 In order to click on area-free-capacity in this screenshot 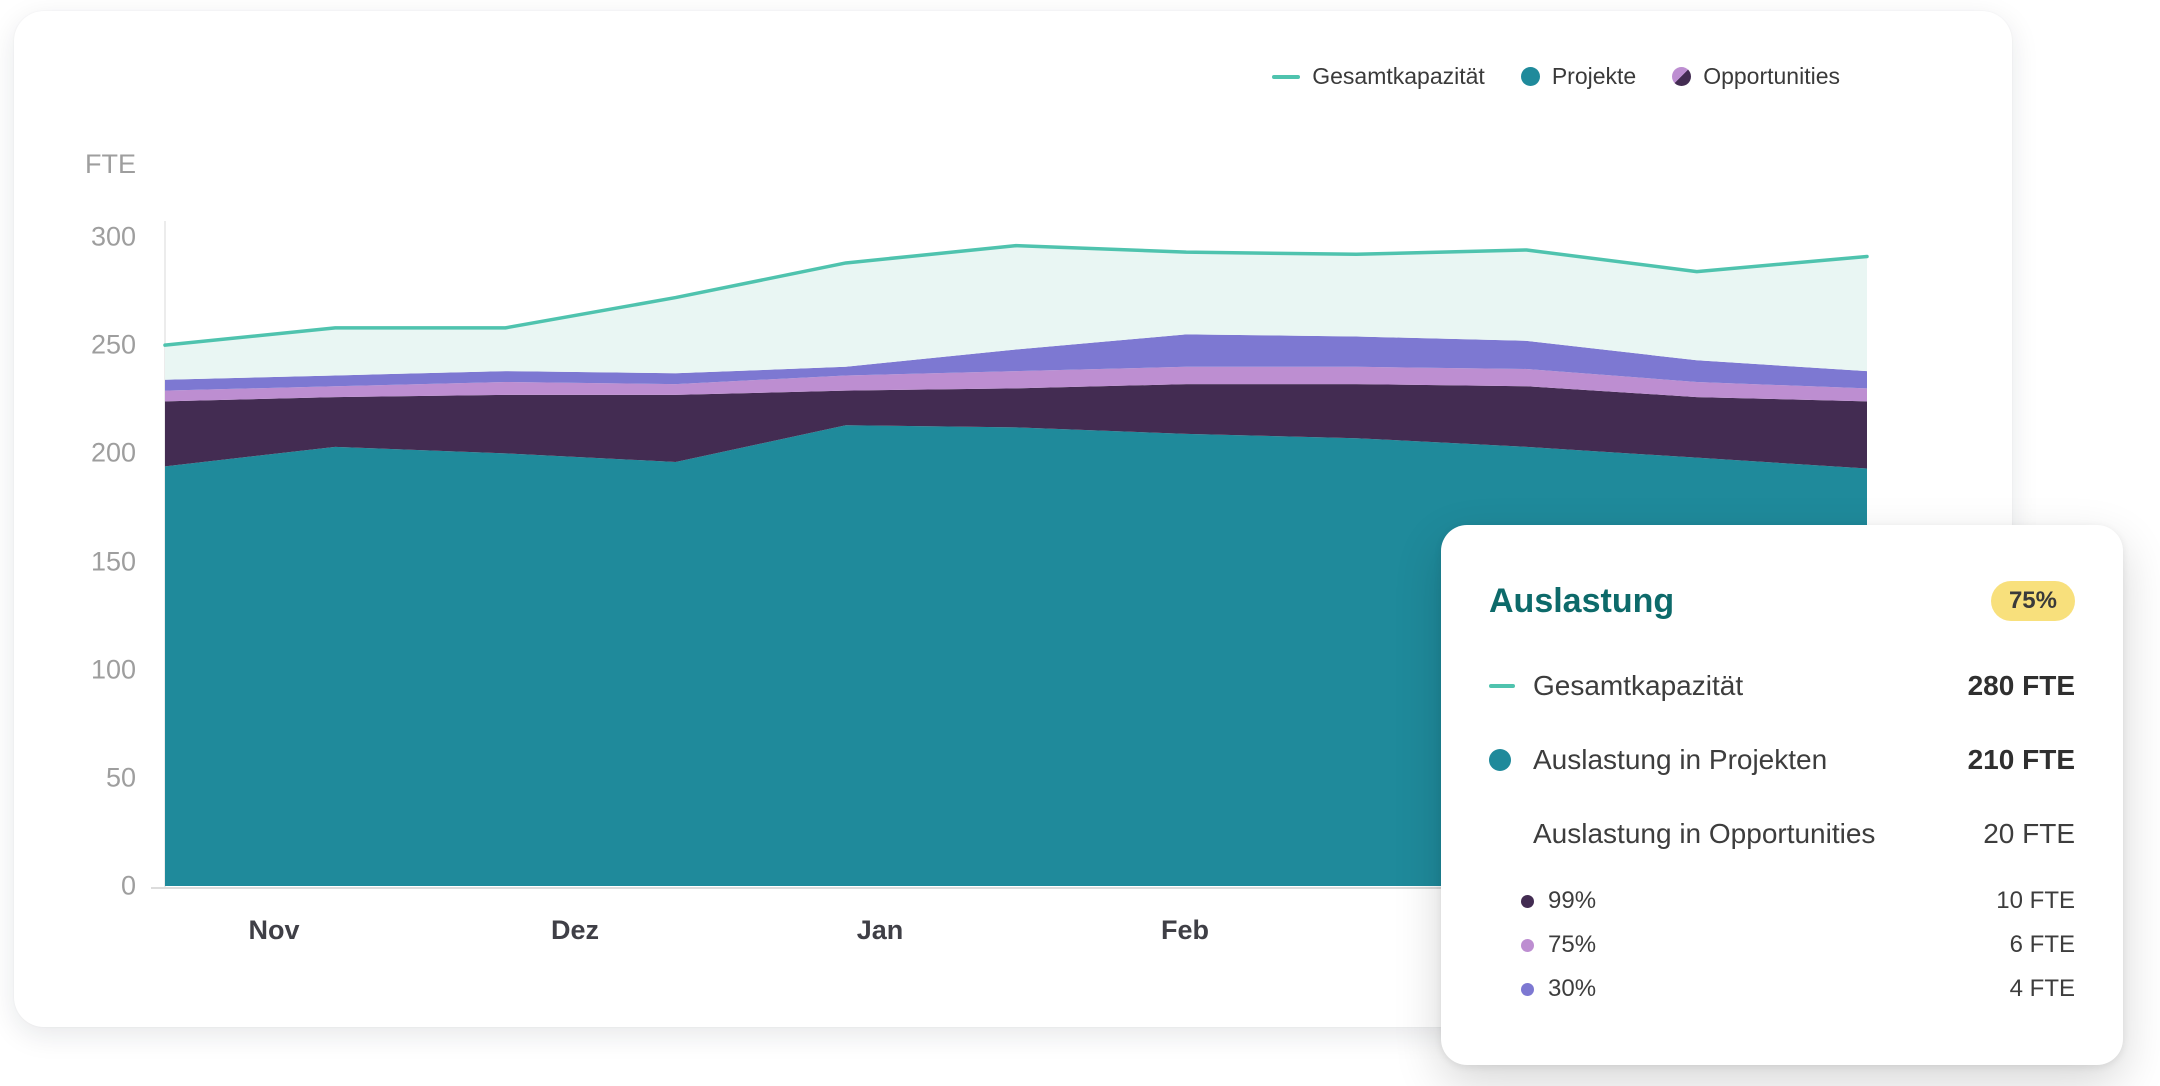, I will do `click(1016, 312)`.